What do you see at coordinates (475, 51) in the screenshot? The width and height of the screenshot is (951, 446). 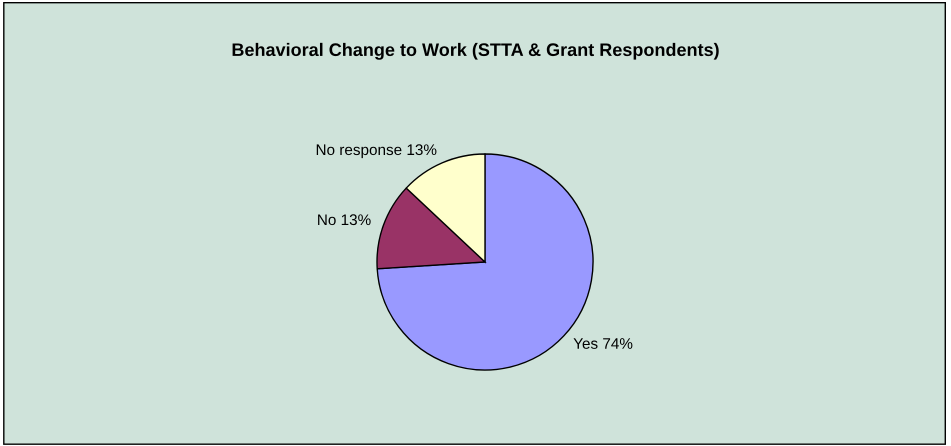 I see `chart-title: Behavioral Change to Work (STTA & Grant Respondents)` at bounding box center [475, 51].